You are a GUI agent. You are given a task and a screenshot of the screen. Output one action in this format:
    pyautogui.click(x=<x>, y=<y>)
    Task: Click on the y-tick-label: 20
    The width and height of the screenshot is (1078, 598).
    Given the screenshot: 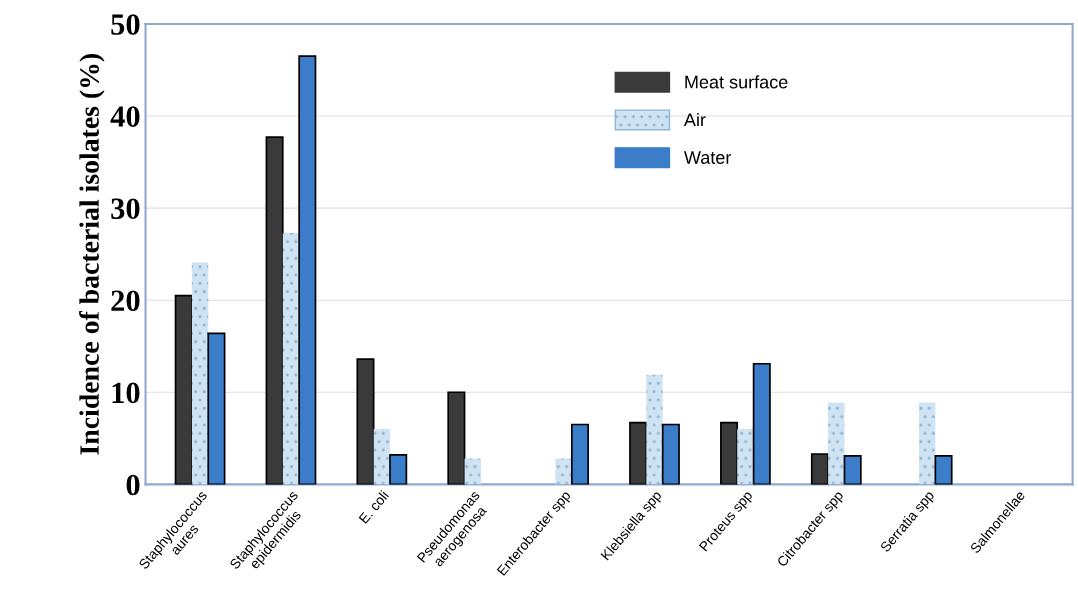 What is the action you would take?
    pyautogui.click(x=125, y=301)
    